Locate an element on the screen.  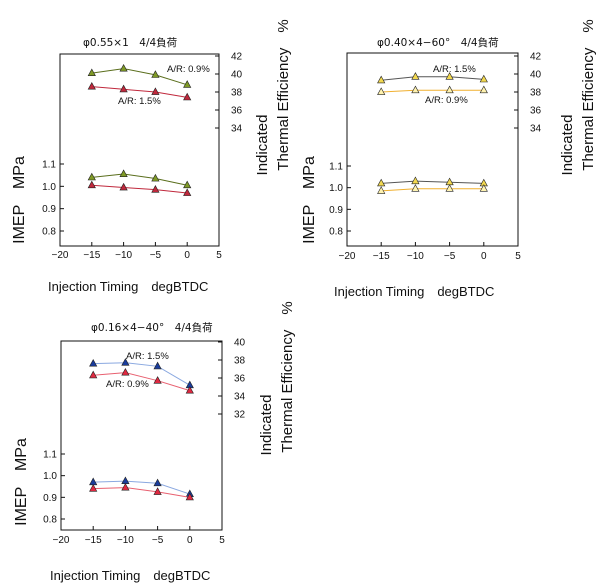
eff-tick-label: 32 is located at coordinates (240, 415).